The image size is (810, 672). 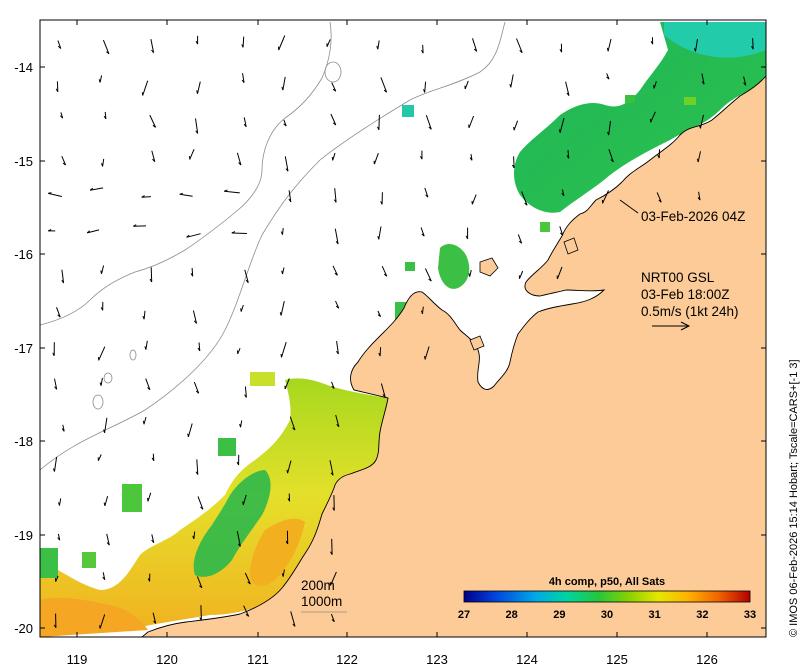 What do you see at coordinates (347, 659) in the screenshot?
I see `lon-tick-label: 122` at bounding box center [347, 659].